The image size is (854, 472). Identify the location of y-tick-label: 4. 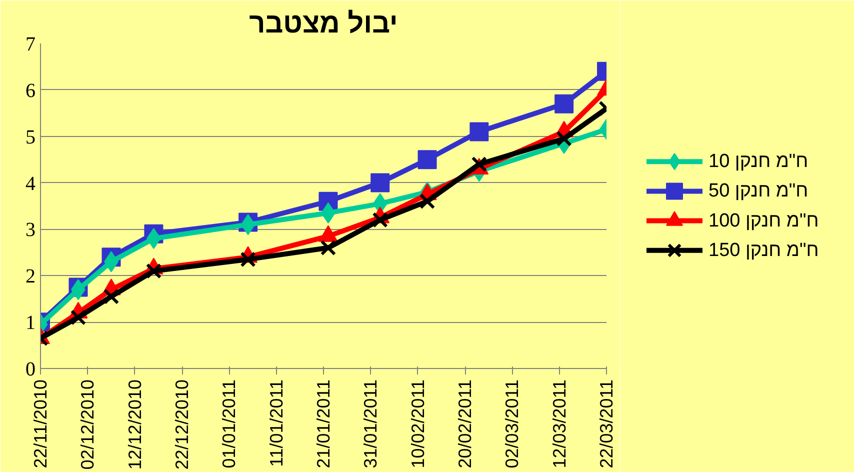
(31, 183).